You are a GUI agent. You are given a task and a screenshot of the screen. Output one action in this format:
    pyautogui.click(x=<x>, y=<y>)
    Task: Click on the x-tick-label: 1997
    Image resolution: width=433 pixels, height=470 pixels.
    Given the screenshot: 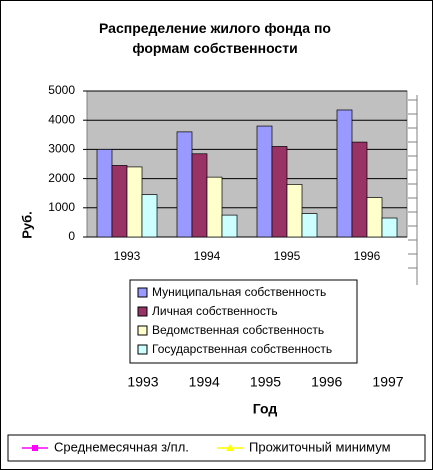 What is the action you would take?
    pyautogui.click(x=387, y=382)
    